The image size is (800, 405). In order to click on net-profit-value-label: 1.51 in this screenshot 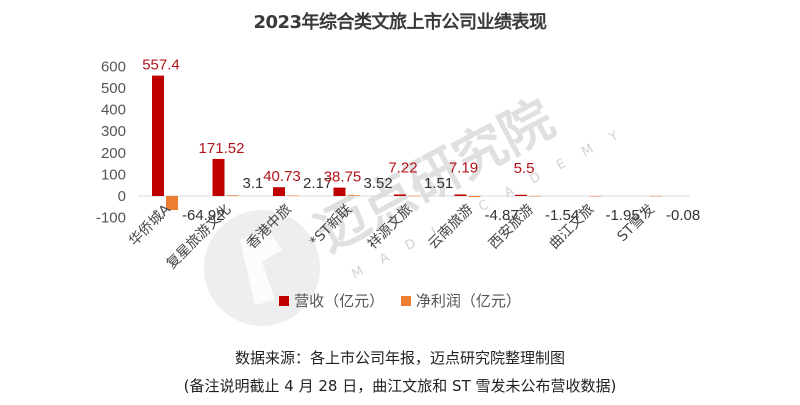, I will do `click(438, 183)`.